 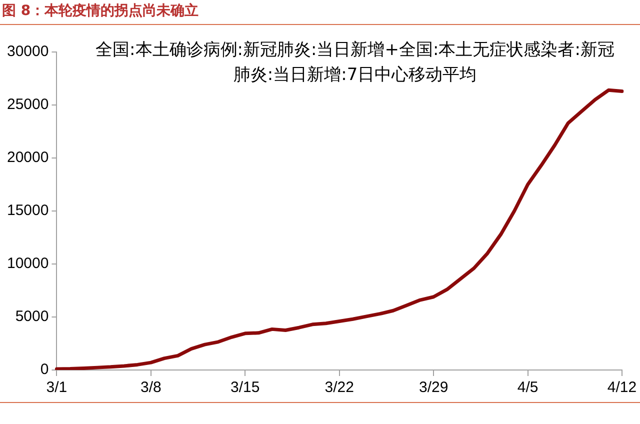 I want to click on x-tick-label: 3/8, so click(x=151, y=387).